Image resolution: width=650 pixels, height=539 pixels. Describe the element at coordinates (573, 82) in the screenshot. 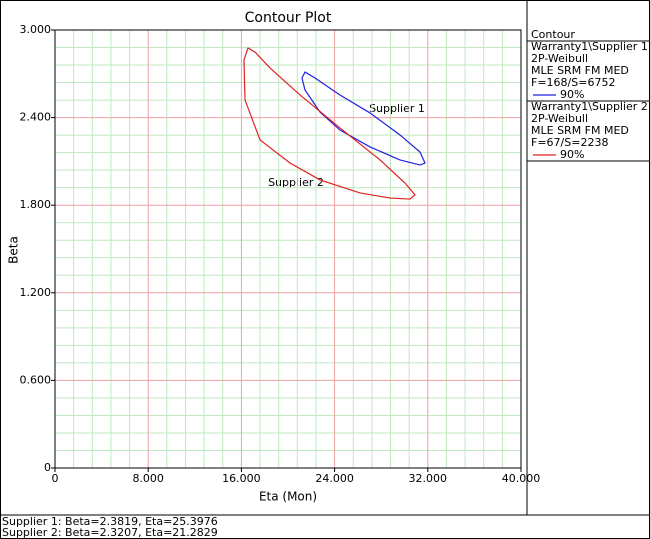

I see `legend-detail: F=168/S=6752` at that location.